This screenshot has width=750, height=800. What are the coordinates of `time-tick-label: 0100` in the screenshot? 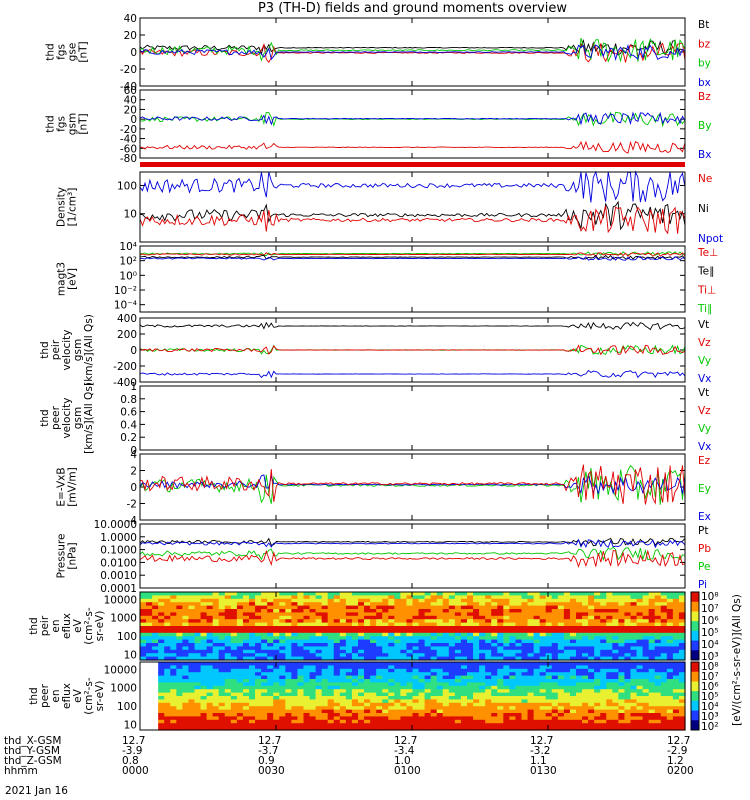 It's located at (407, 771).